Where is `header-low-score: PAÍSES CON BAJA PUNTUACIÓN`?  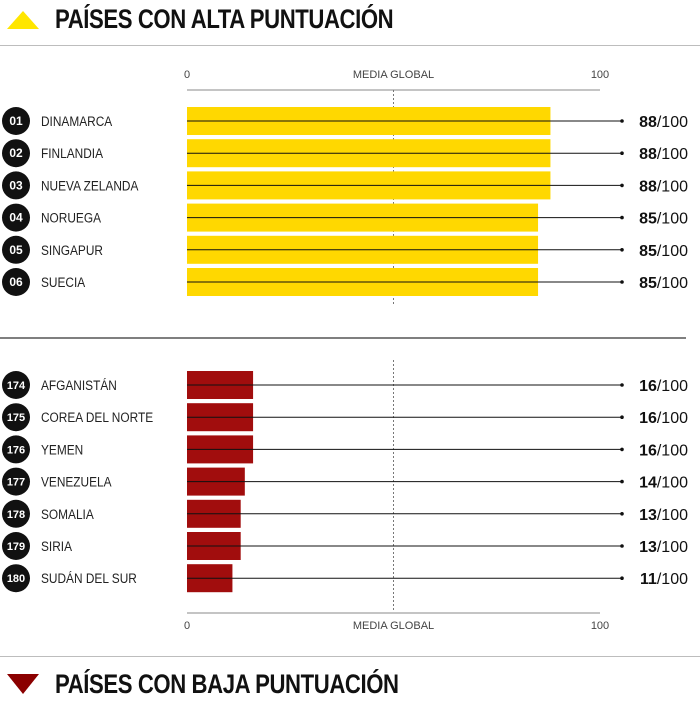
header-low-score: PAÍSES CON BAJA PUNTUACIÓN is located at coordinates (350, 682).